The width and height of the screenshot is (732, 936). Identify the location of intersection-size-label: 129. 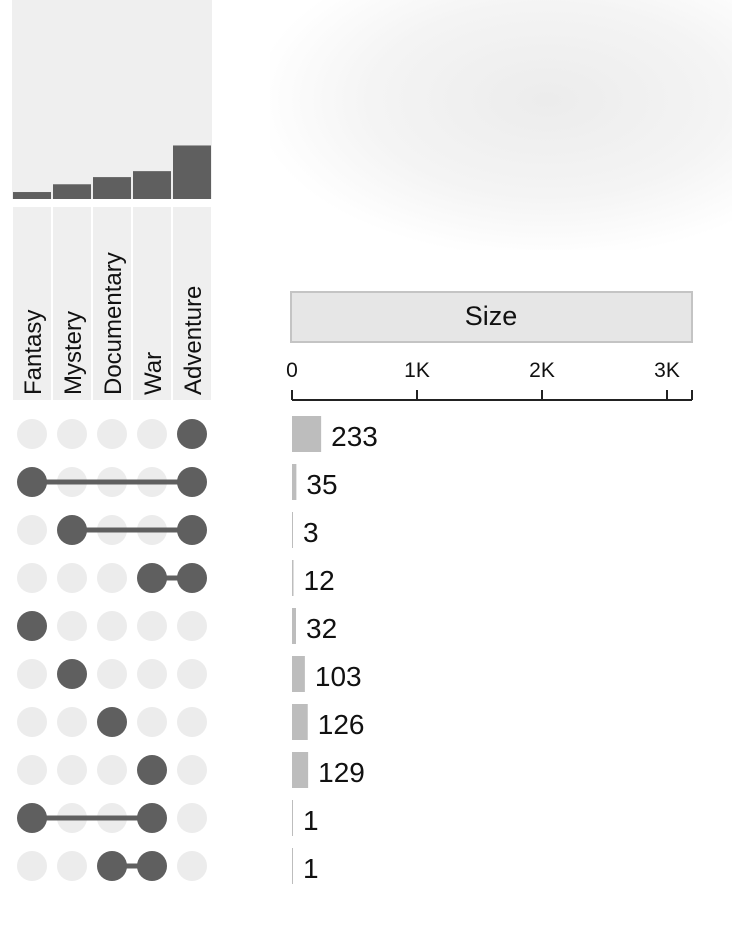
(341, 772).